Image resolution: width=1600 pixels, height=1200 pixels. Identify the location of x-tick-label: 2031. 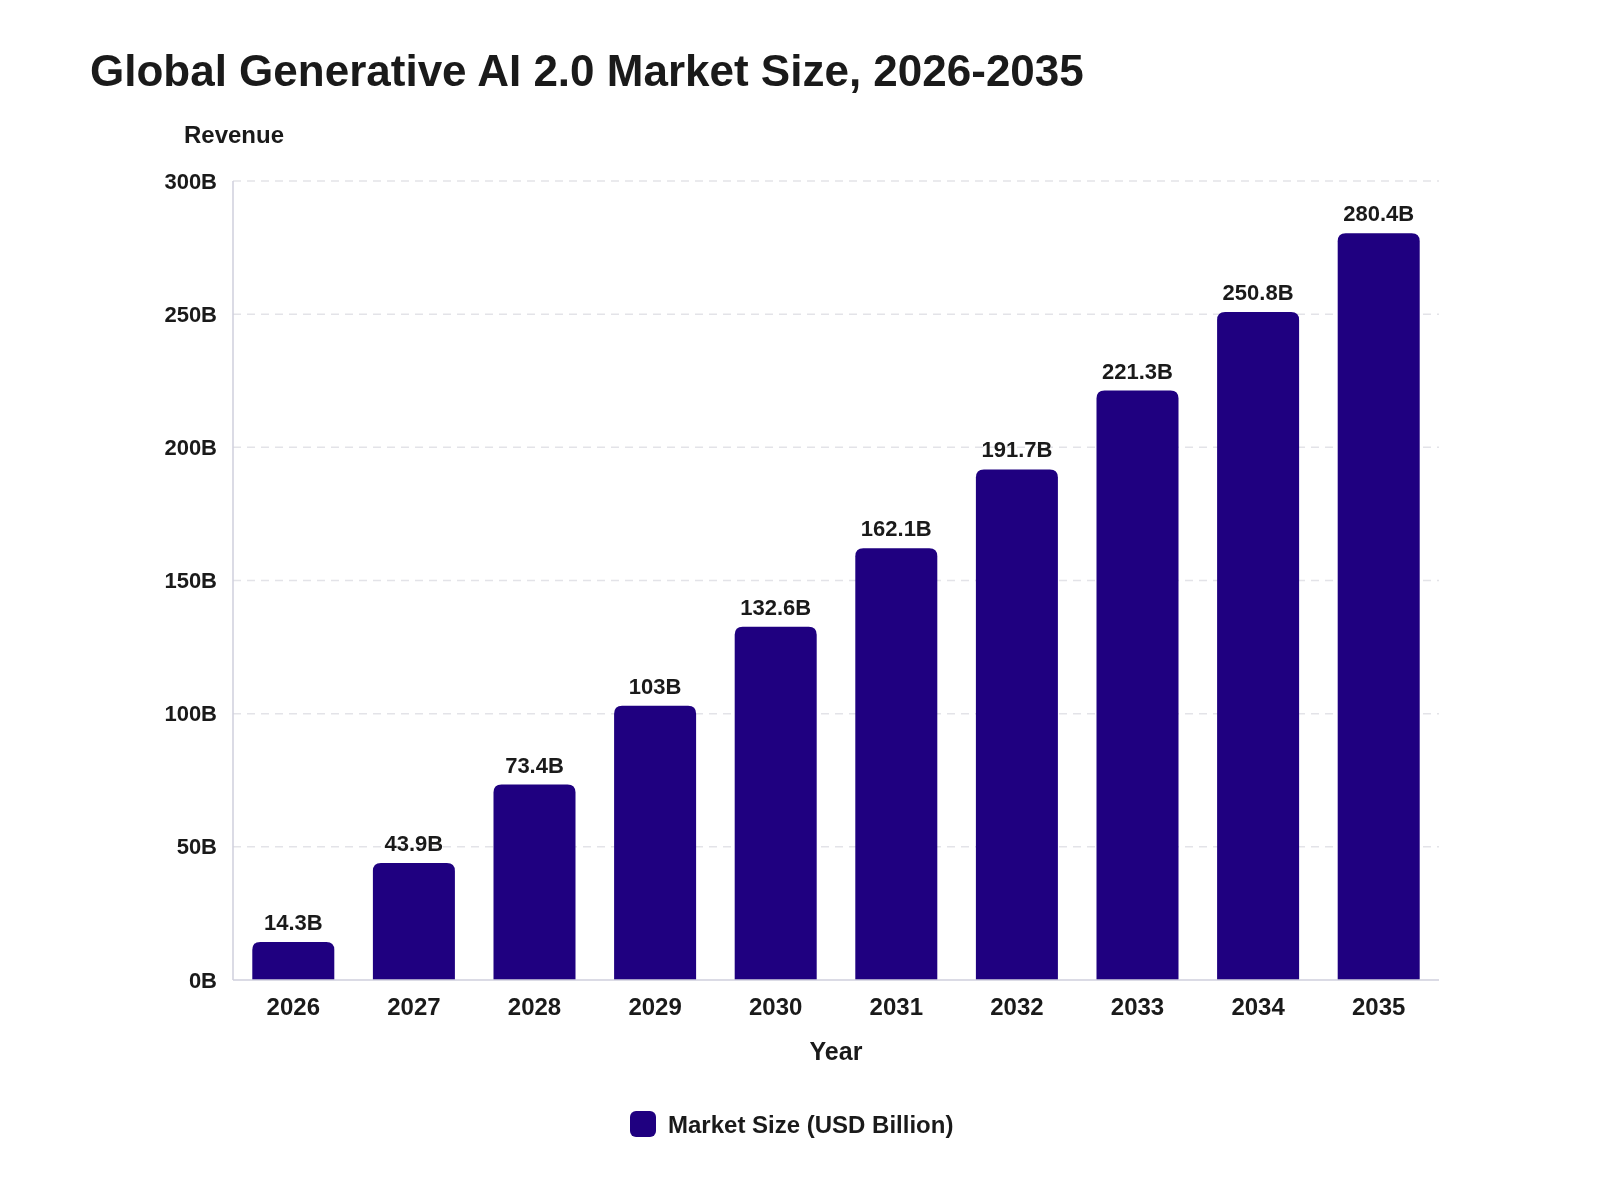
(896, 1006).